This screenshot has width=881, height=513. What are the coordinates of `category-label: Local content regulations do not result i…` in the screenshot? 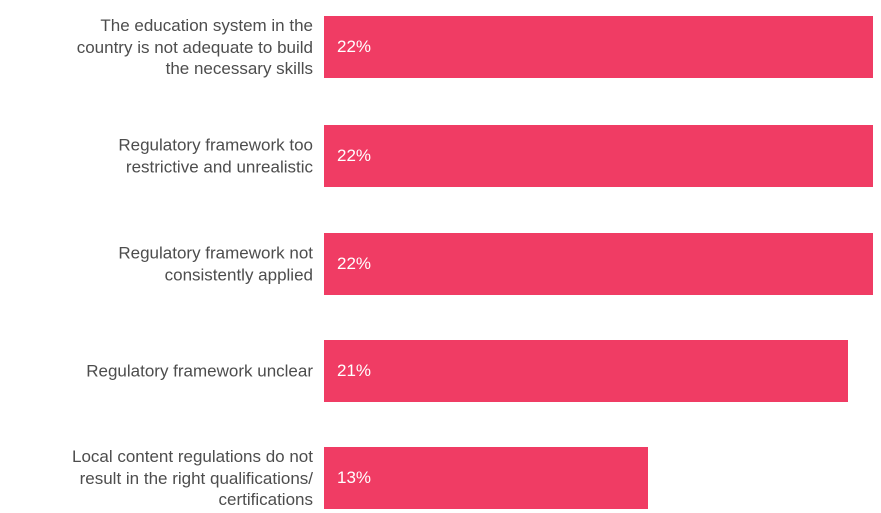 It's located at (156, 478).